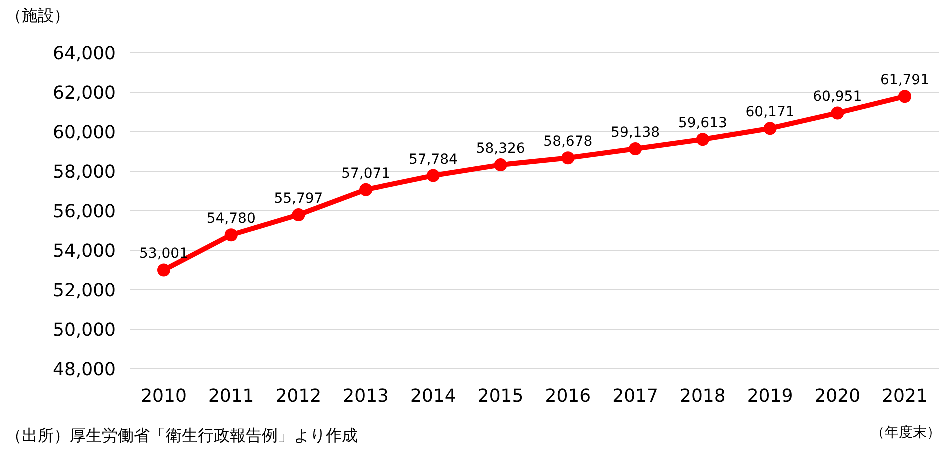 The image size is (951, 451). I want to click on x-tick-label: 2010, so click(164, 396).